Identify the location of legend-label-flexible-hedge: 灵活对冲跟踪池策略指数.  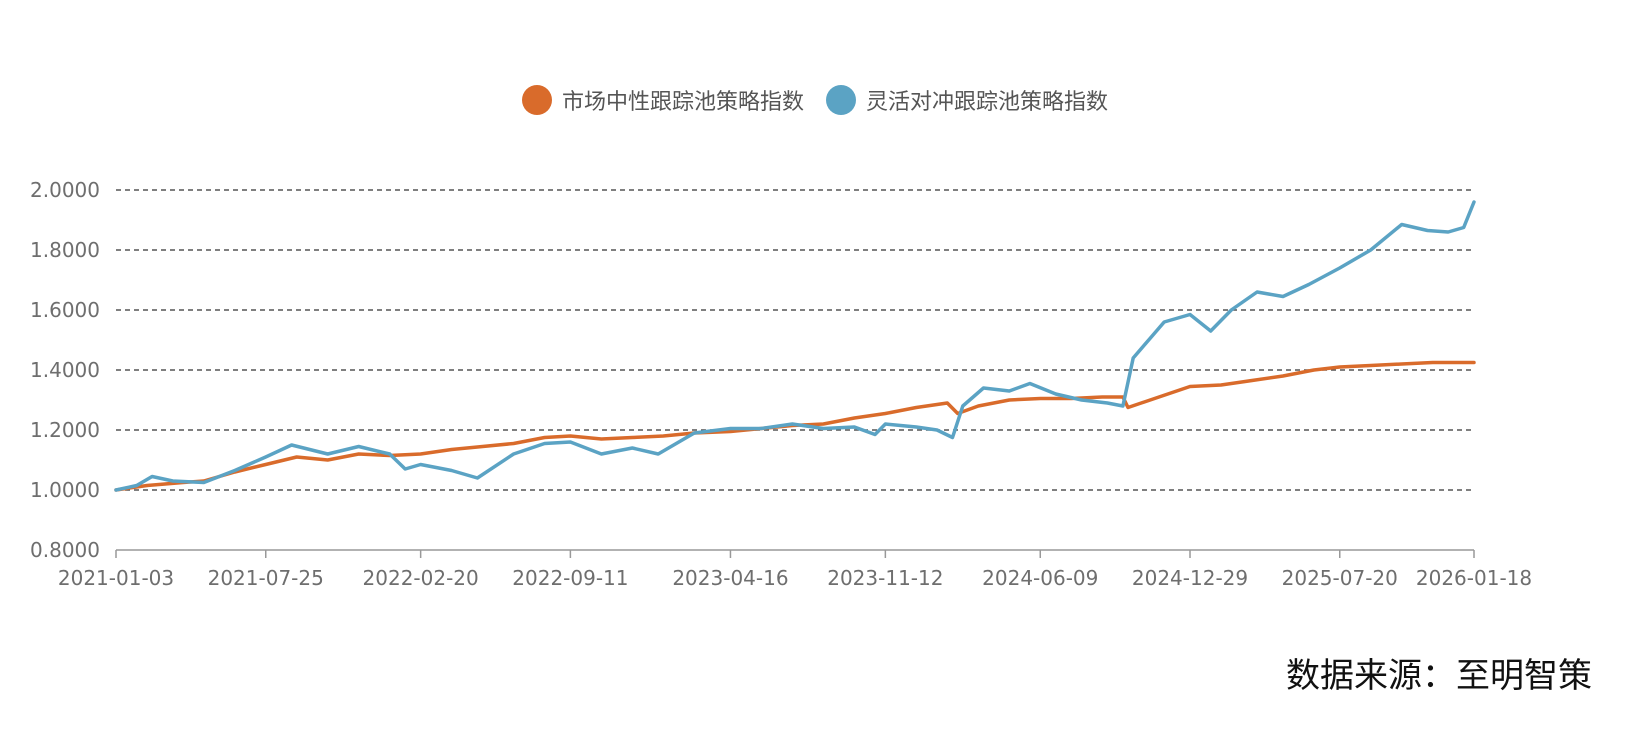
(987, 102).